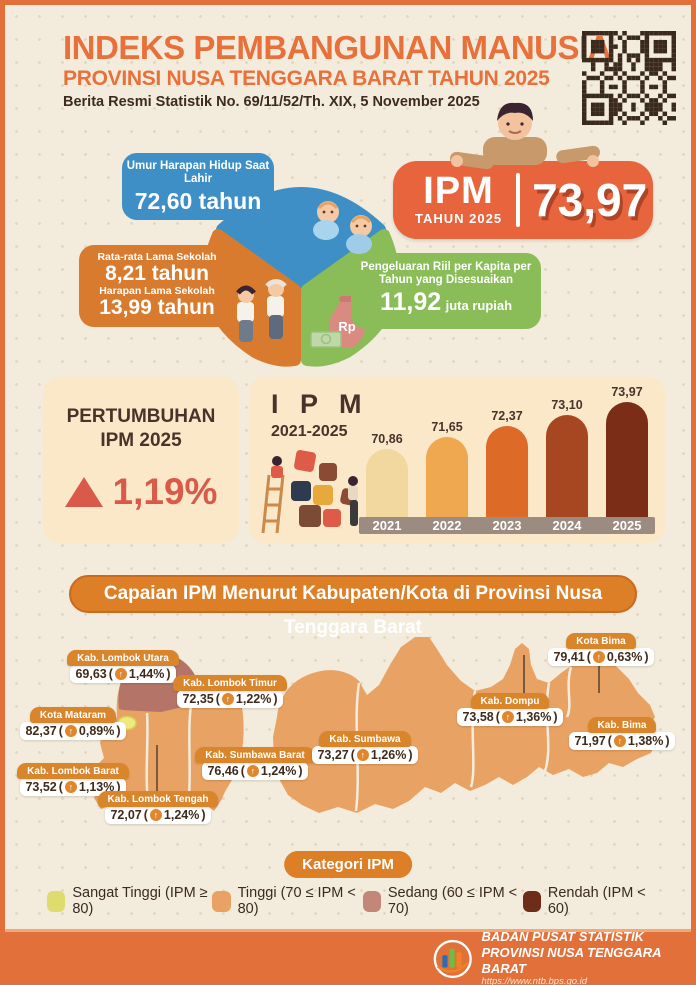  What do you see at coordinates (627, 392) in the screenshot?
I see `bar-value-label: 73,97` at bounding box center [627, 392].